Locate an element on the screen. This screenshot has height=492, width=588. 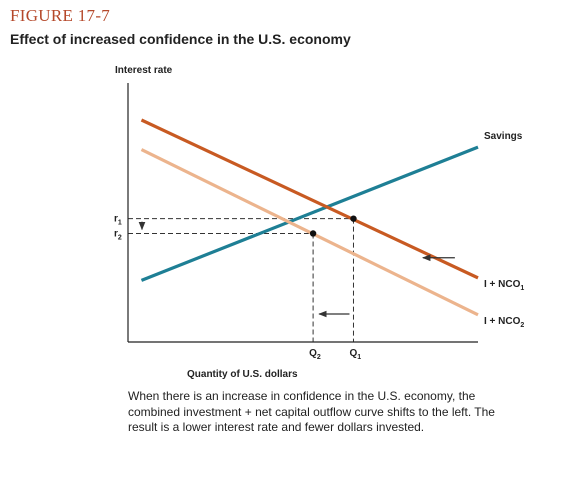
series-label-2: I + NCO1 is located at coordinates (504, 285).